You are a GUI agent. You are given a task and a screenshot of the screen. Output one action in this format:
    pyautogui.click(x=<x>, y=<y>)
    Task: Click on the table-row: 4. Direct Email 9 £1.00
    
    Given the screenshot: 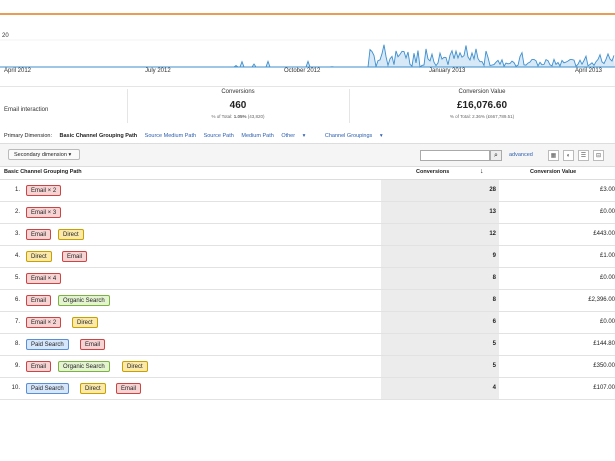 What is the action you would take?
    pyautogui.click(x=307, y=257)
    